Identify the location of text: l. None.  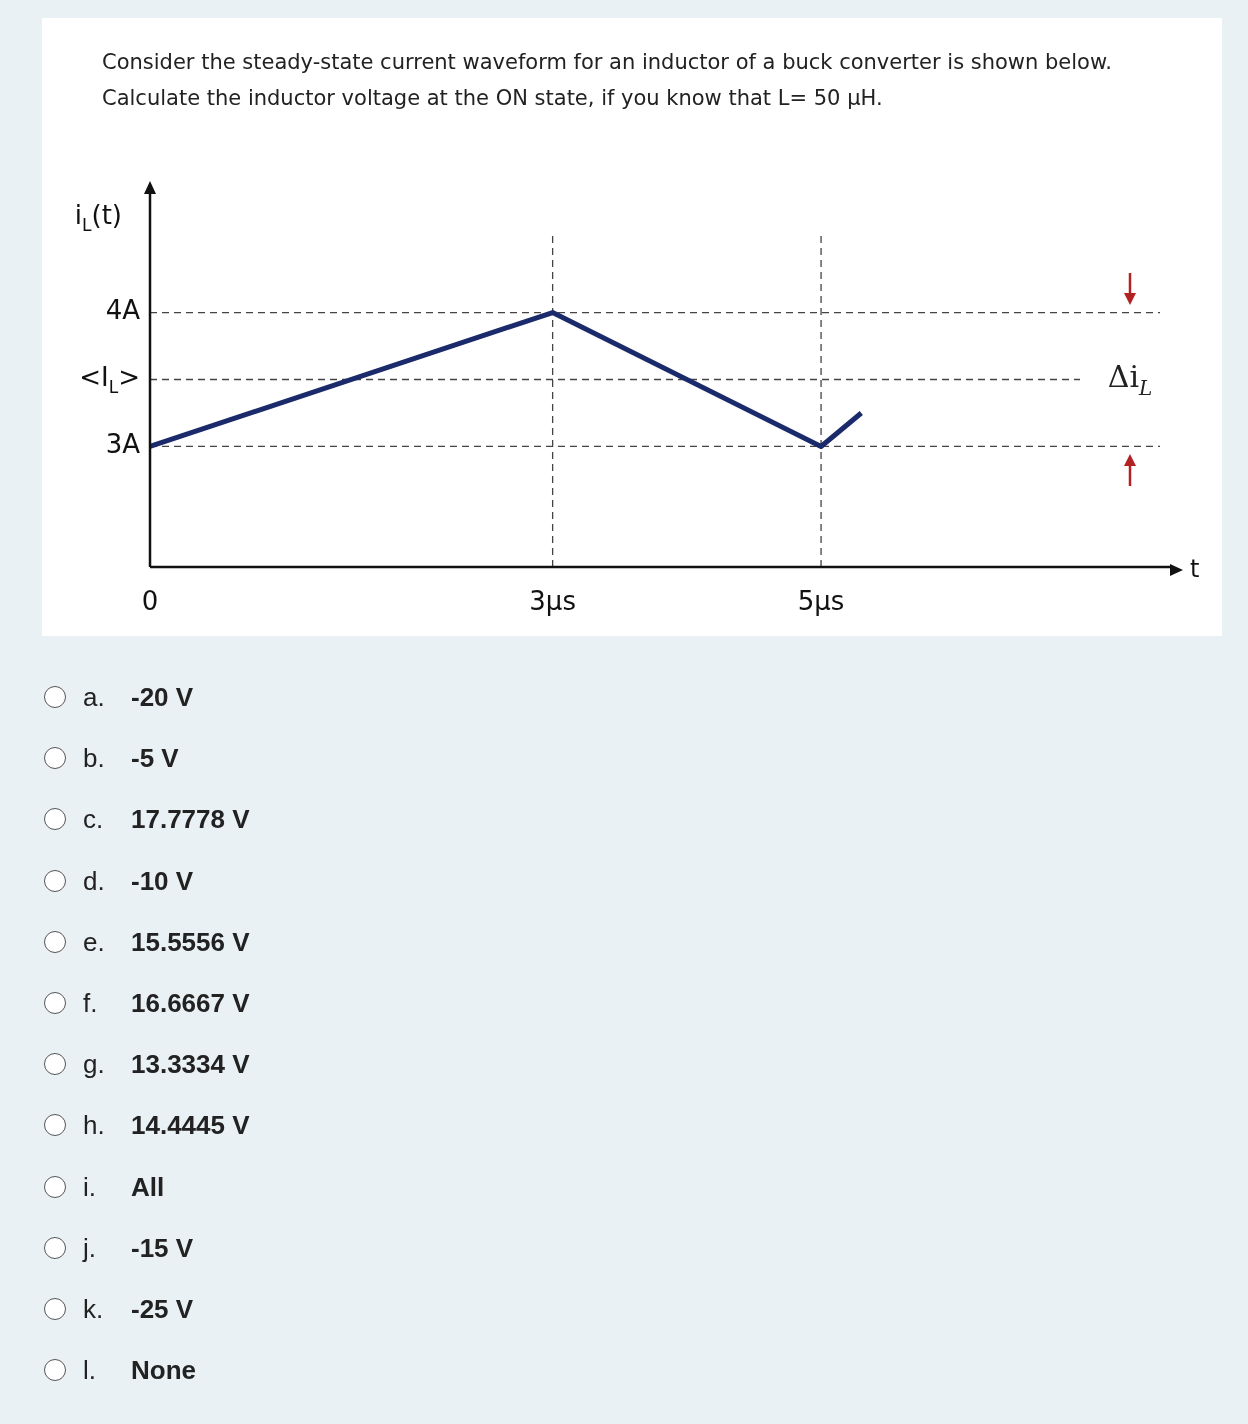
(139, 1370).